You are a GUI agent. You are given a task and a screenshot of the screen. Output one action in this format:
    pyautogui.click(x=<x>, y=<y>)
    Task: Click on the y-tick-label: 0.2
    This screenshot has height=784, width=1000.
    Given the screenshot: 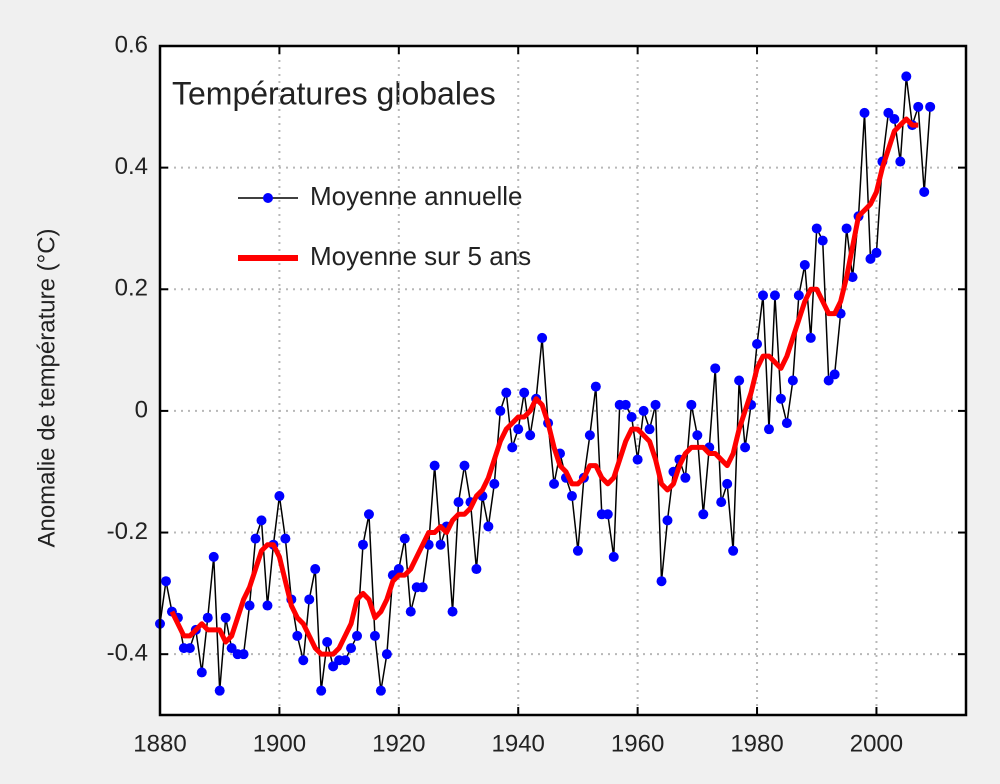 What is the action you would take?
    pyautogui.click(x=131, y=288)
    